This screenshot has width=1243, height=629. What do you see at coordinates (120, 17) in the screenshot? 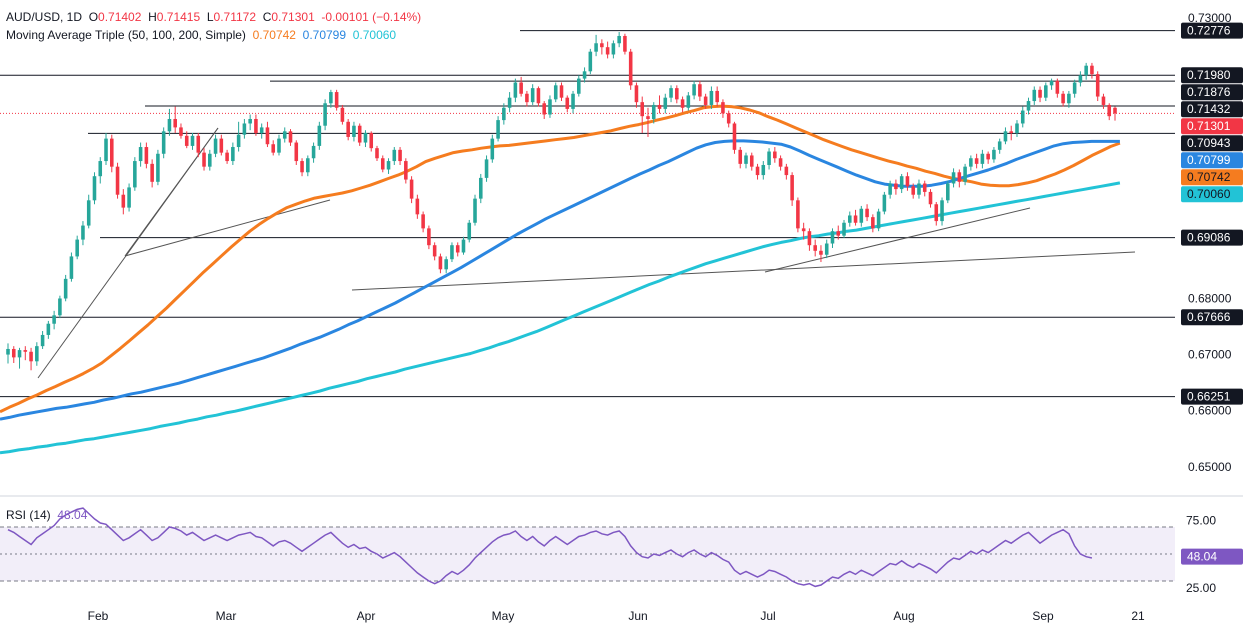
I see `open-value: 0.71402` at bounding box center [120, 17].